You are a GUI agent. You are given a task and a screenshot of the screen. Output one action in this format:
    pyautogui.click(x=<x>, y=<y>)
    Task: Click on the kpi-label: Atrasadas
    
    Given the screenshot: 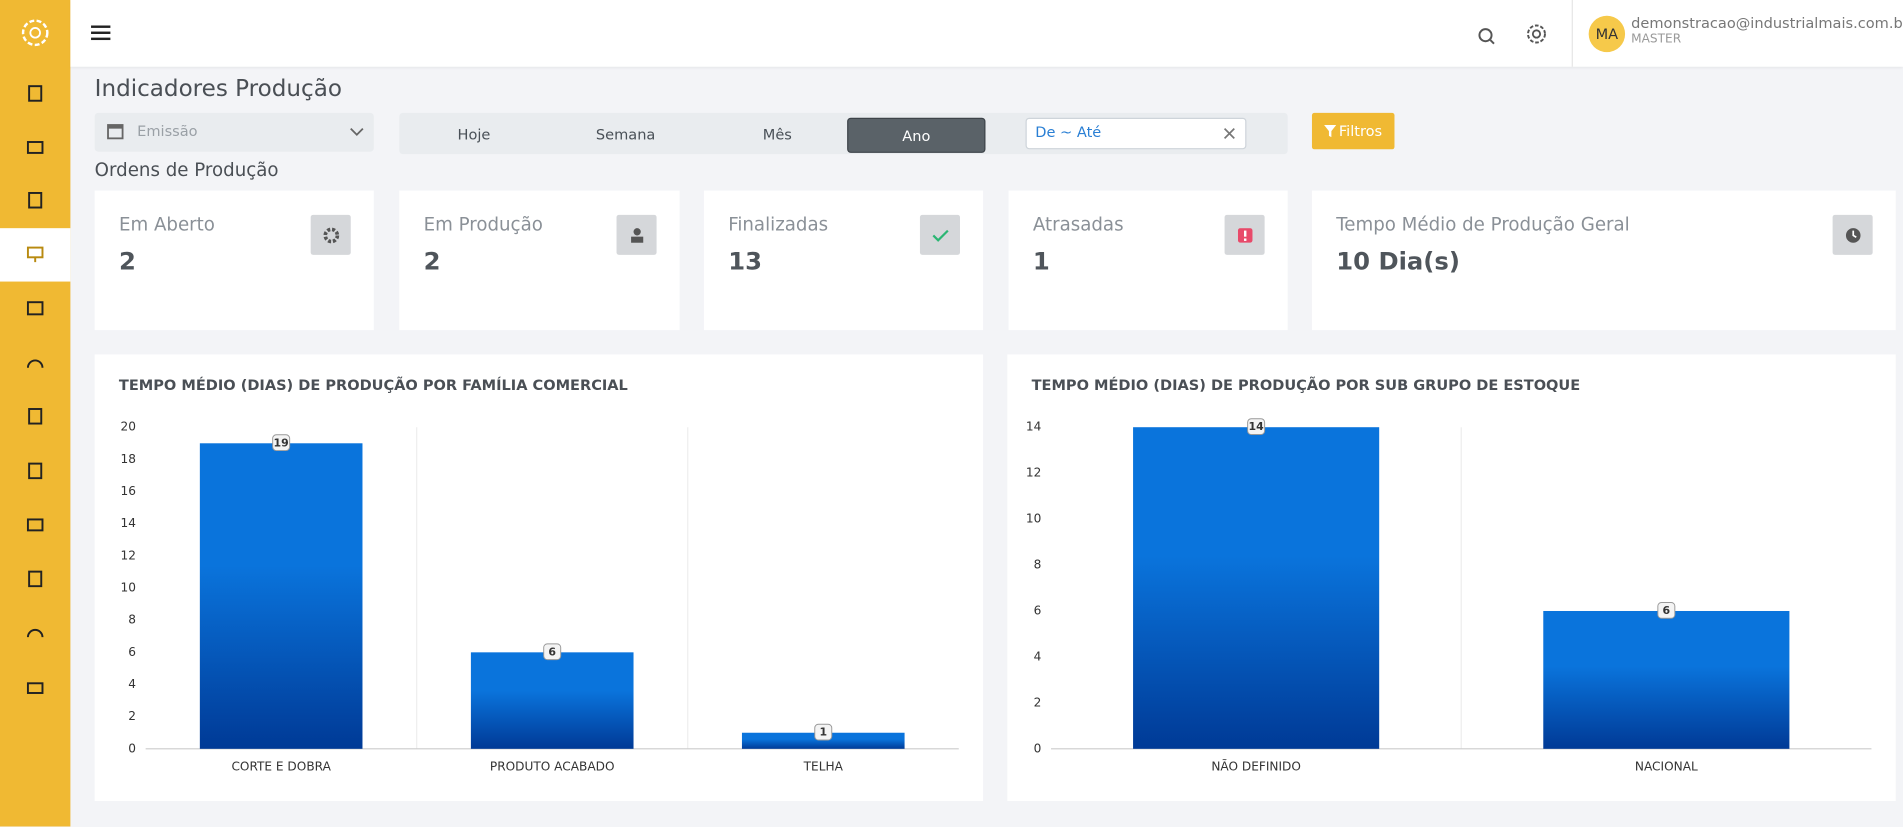 What is the action you would take?
    pyautogui.click(x=1078, y=224)
    